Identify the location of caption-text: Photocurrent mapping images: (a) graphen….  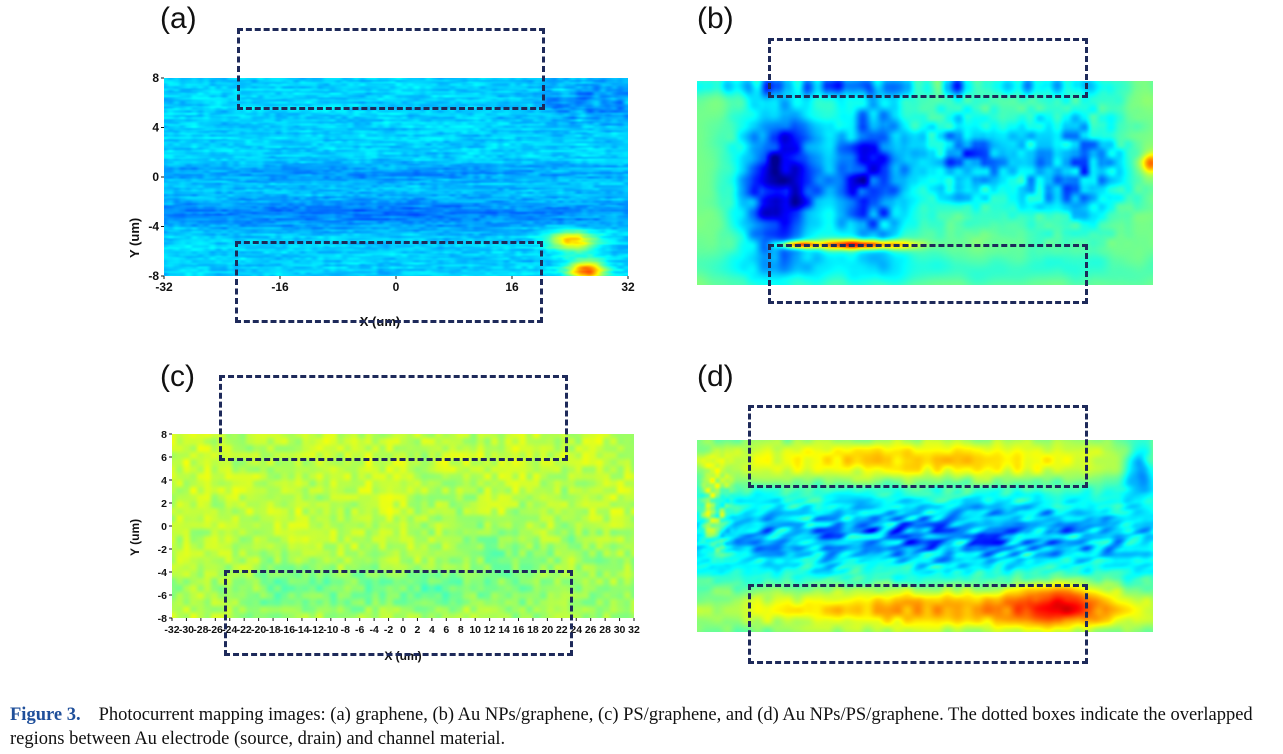
(631, 727).